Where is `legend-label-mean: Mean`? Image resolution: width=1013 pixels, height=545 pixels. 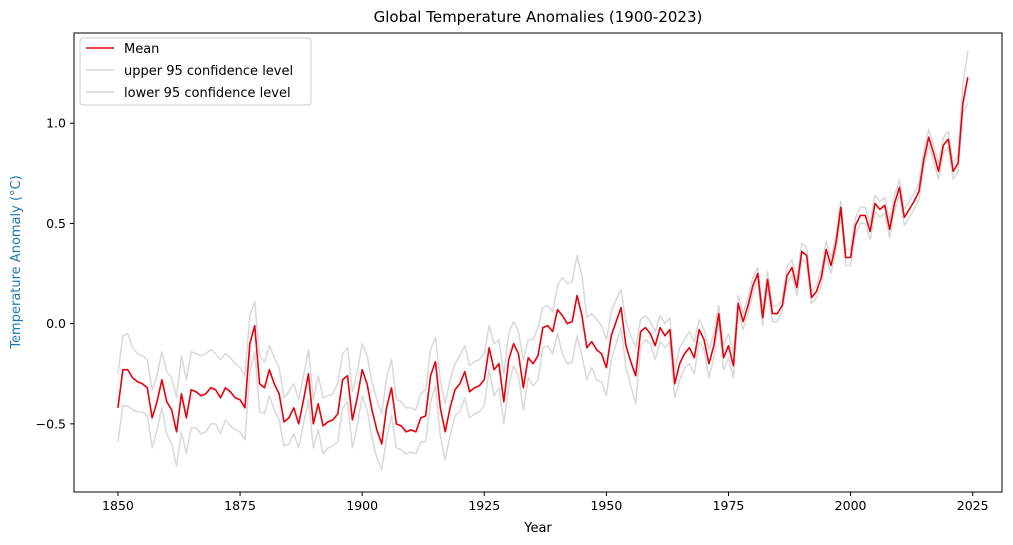 legend-label-mean: Mean is located at coordinates (141, 49).